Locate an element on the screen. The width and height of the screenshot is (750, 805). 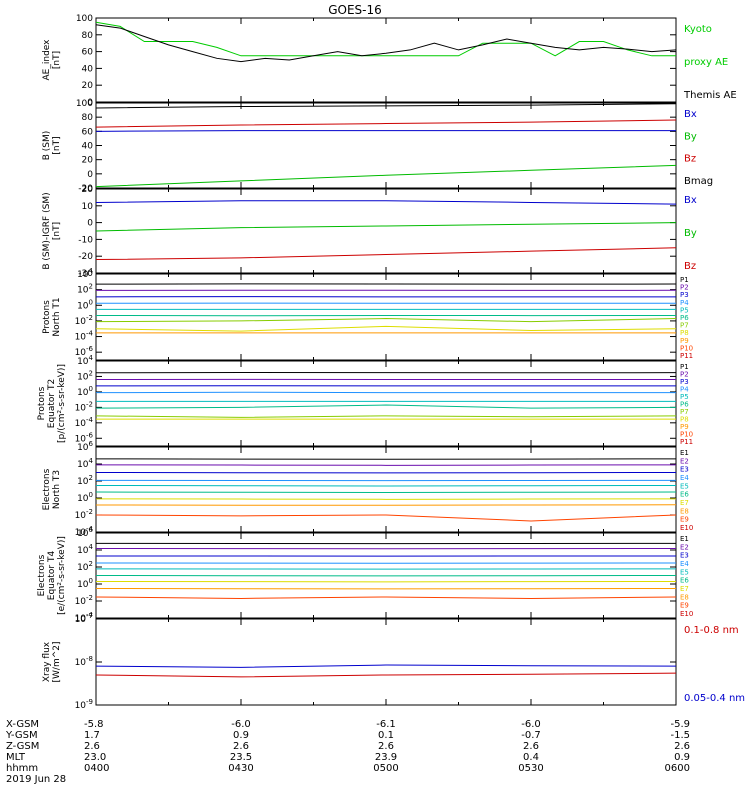
legend-pe: P11 is located at coordinates (686, 442).